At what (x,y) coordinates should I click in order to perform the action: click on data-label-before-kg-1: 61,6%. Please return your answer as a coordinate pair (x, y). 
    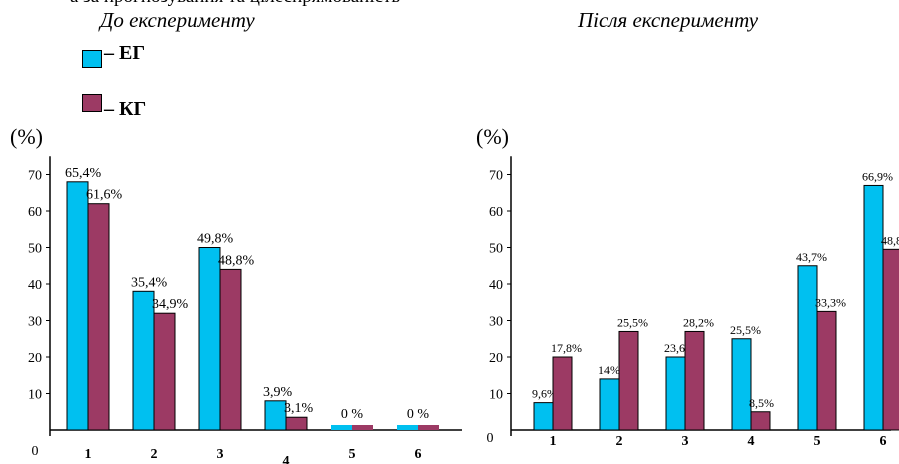
    Looking at the image, I should click on (104, 195).